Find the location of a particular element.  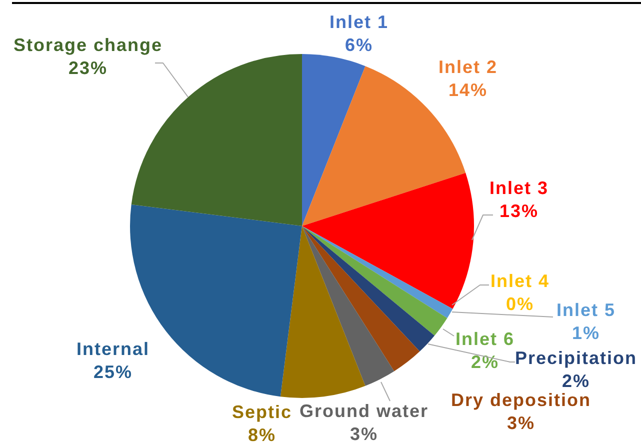

data-label: 14% is located at coordinates (468, 90).